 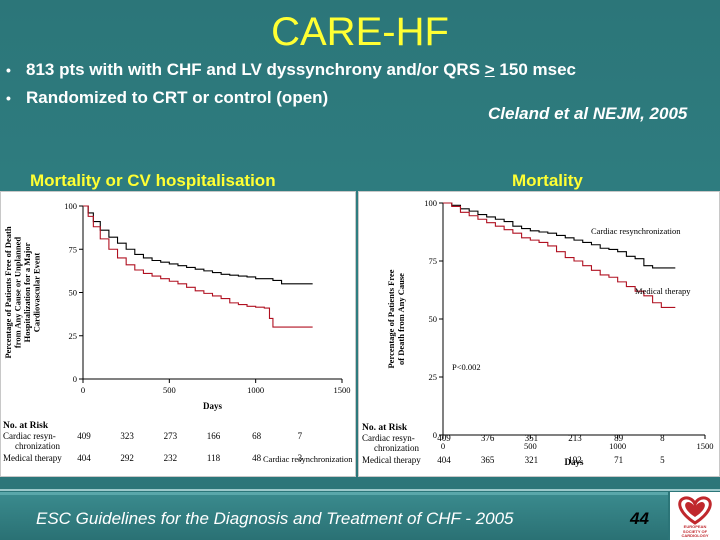 What do you see at coordinates (662, 438) in the screenshot?
I see `risk-value: 8` at bounding box center [662, 438].